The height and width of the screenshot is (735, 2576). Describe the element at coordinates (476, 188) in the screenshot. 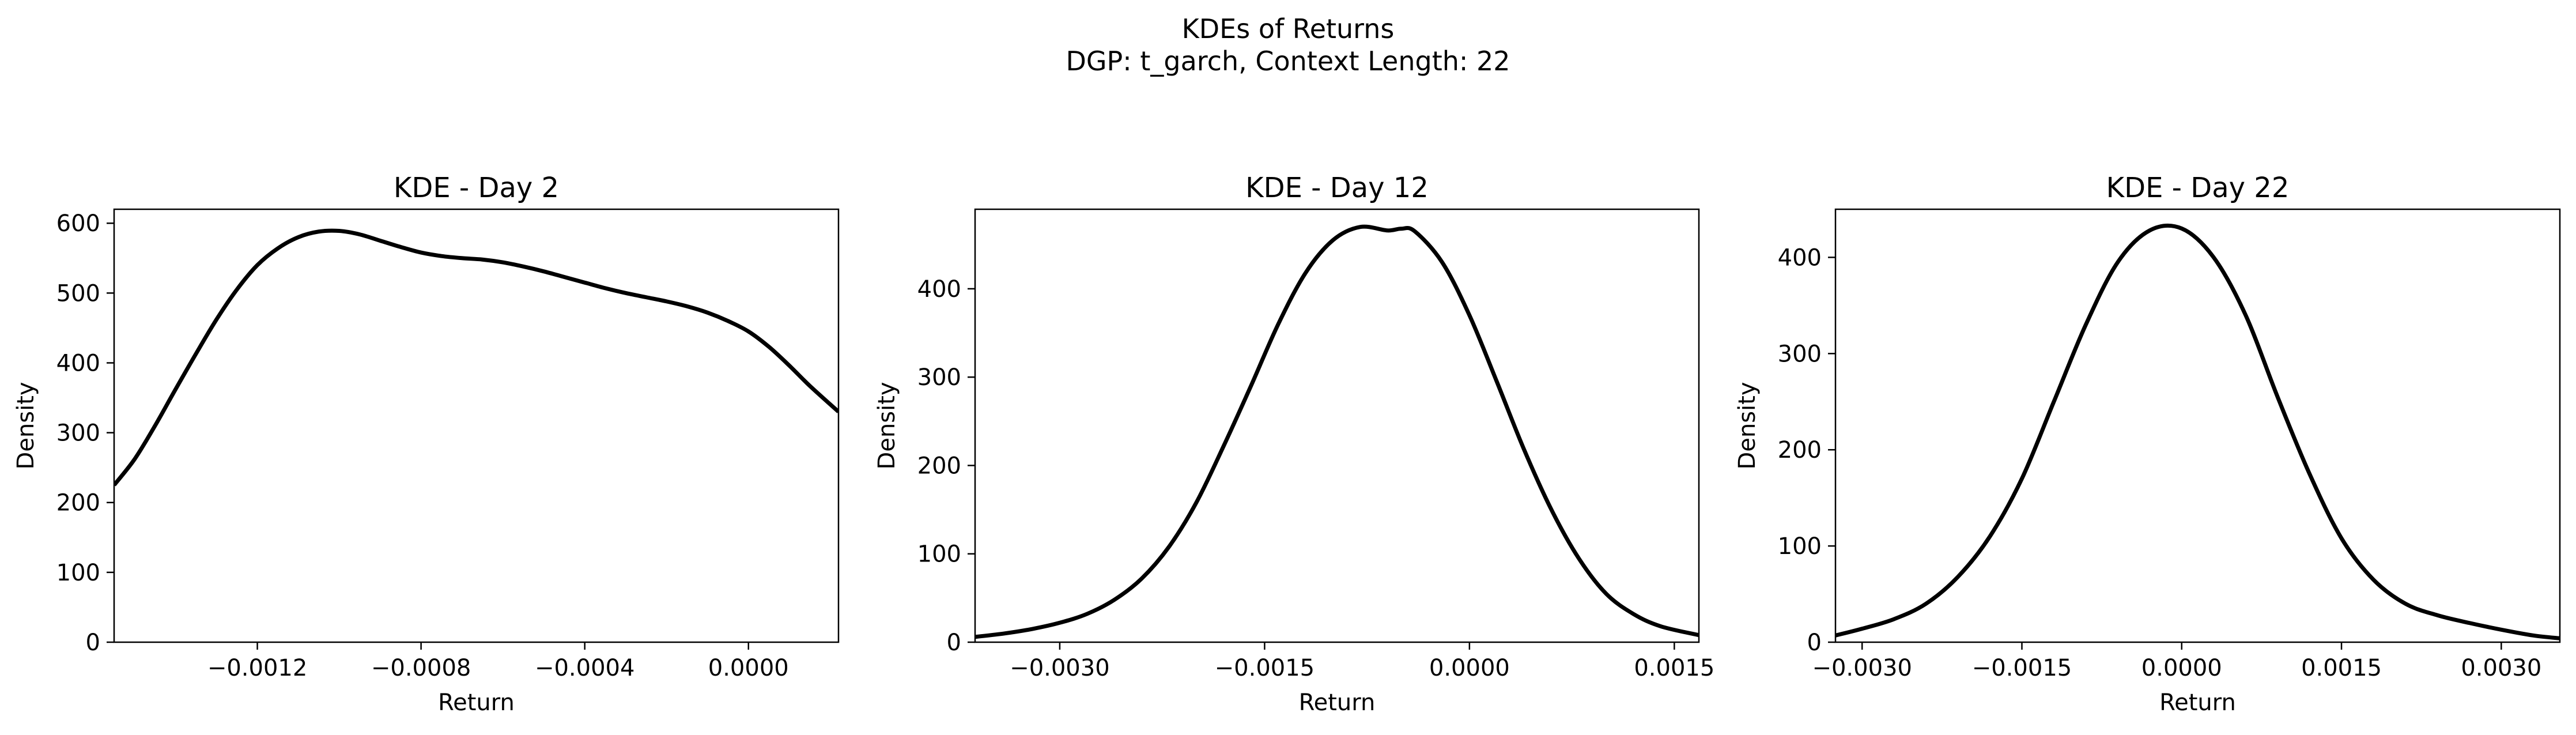

I see `panel-title: KDE - Day 2` at that location.